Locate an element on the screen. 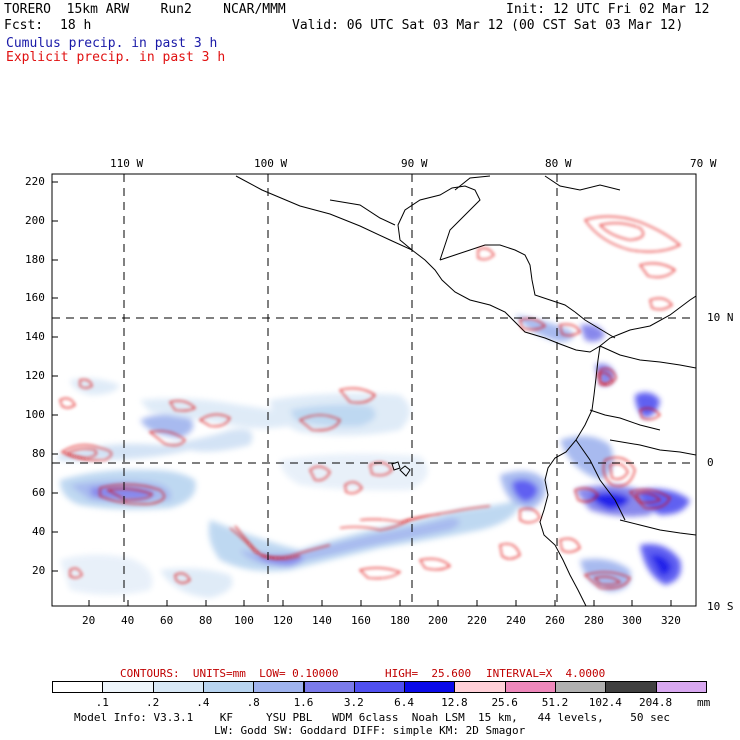 This screenshot has height=740, width=740. x-tick-label: 40 is located at coordinates (128, 620).